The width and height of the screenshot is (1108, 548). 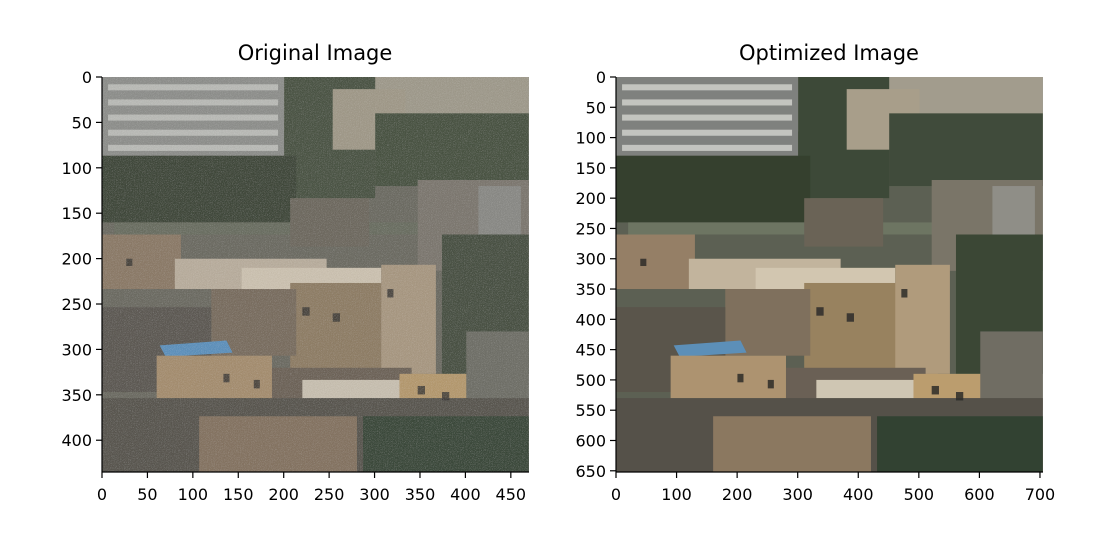 I want to click on x-tick-label-optimized: 700, so click(x=1040, y=494).